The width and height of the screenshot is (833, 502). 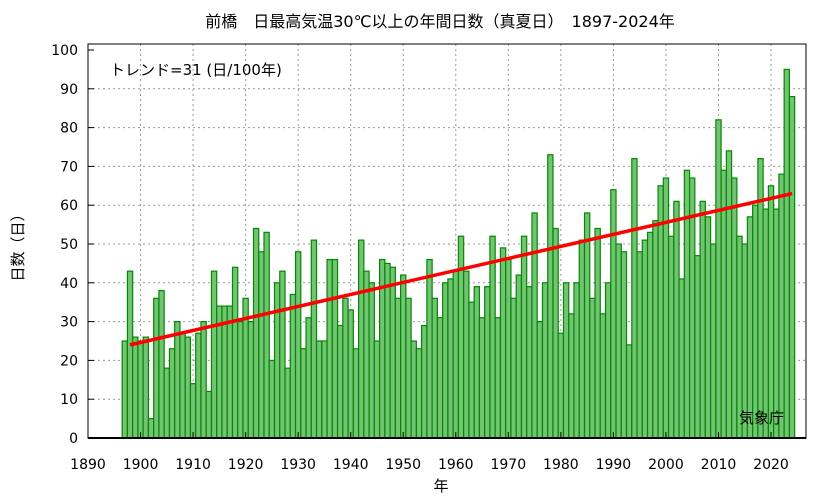 I want to click on bar-2017, so click(x=755, y=321).